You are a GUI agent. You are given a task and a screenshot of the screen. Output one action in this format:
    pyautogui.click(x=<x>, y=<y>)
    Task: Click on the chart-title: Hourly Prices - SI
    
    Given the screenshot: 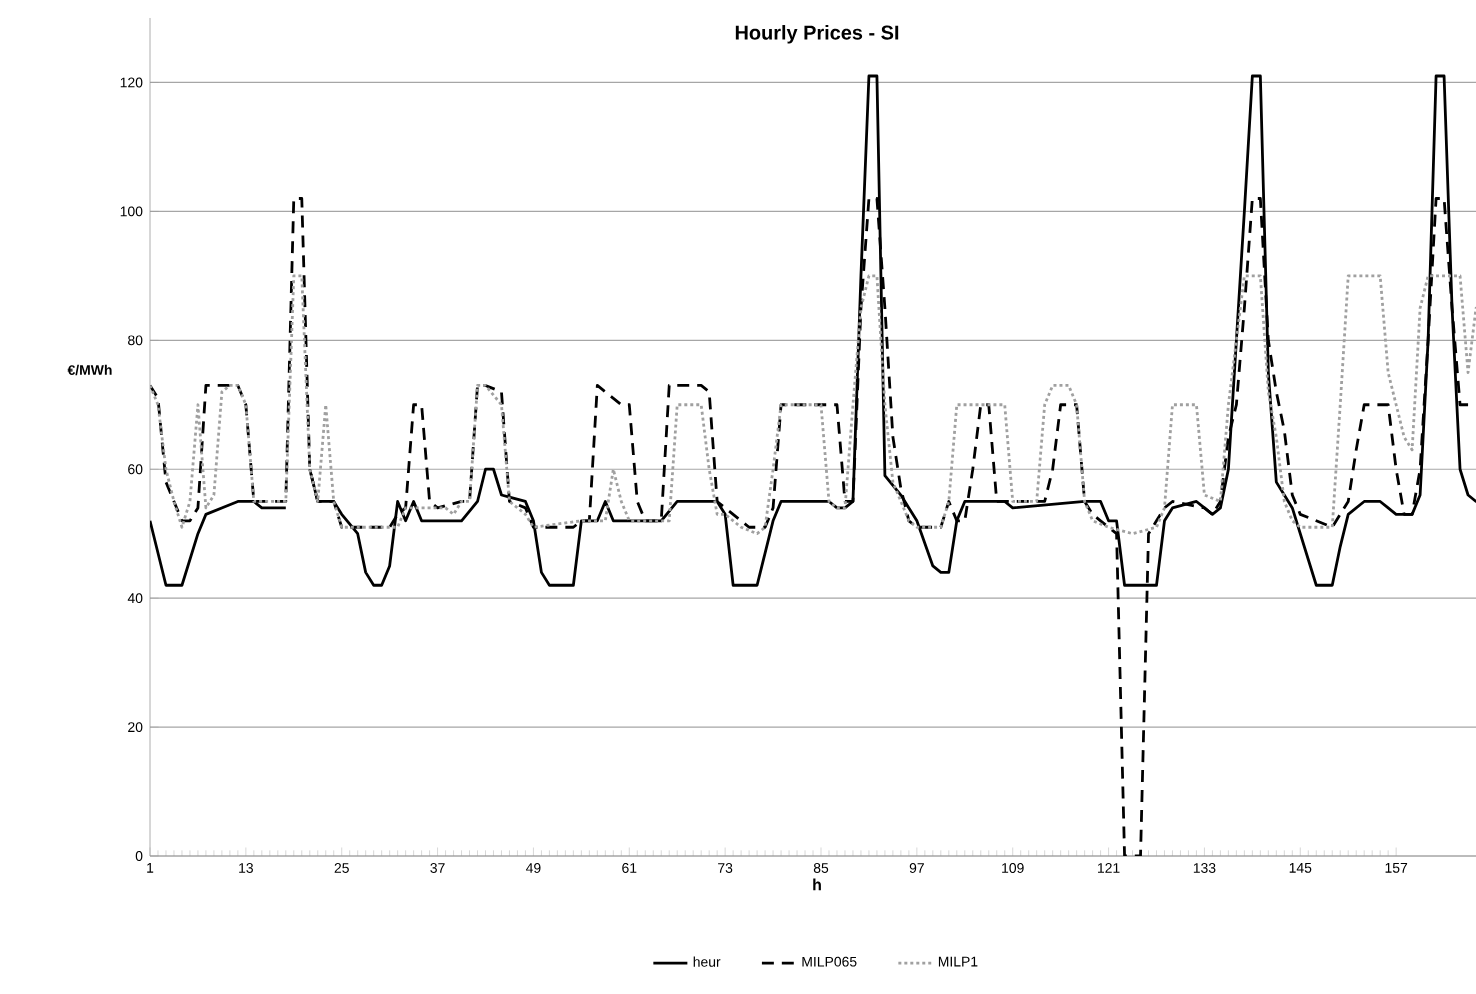 What is the action you would take?
    pyautogui.click(x=817, y=34)
    